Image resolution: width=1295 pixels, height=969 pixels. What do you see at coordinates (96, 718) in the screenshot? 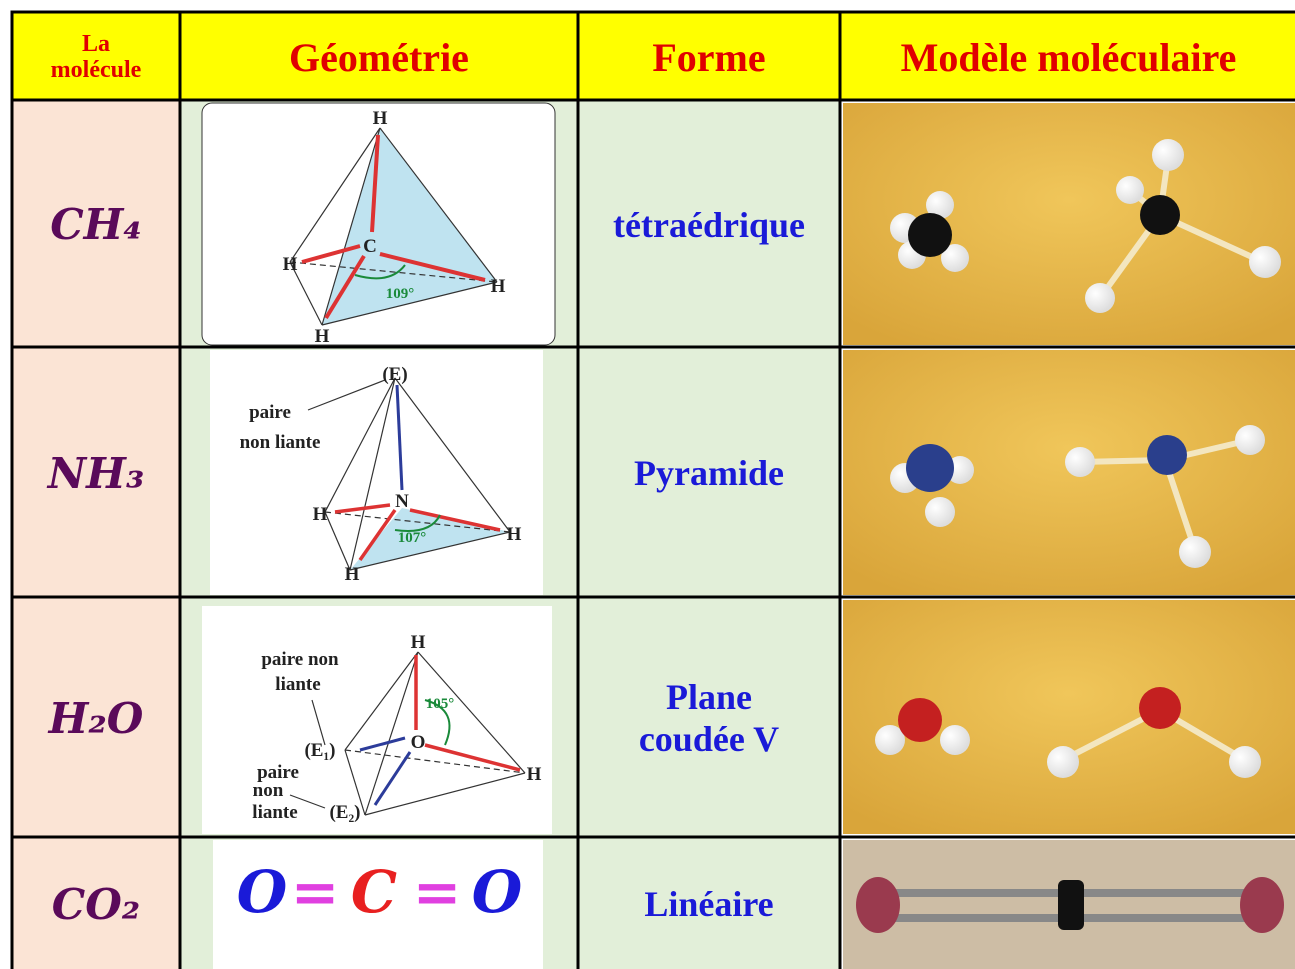
I see `molecule: H₂O` at bounding box center [96, 718].